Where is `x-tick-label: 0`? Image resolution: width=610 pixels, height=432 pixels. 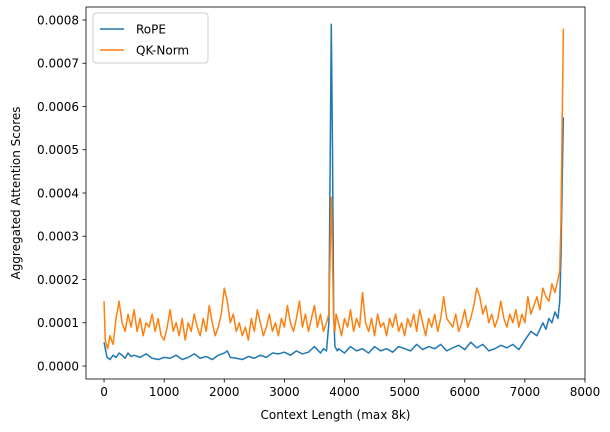
x-tick-label: 0 is located at coordinates (104, 392).